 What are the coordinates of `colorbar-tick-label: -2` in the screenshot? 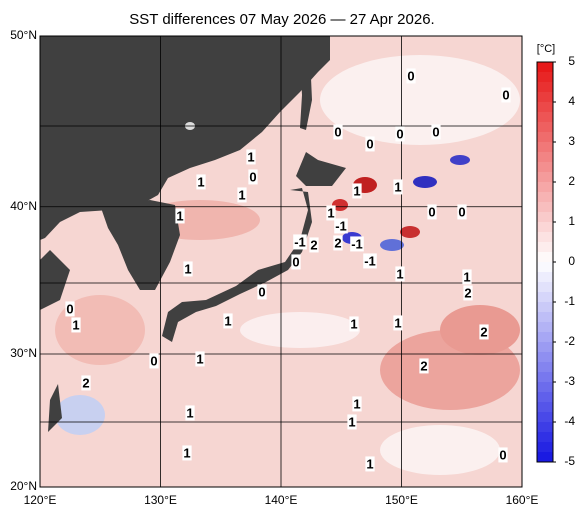 It's located at (569, 341).